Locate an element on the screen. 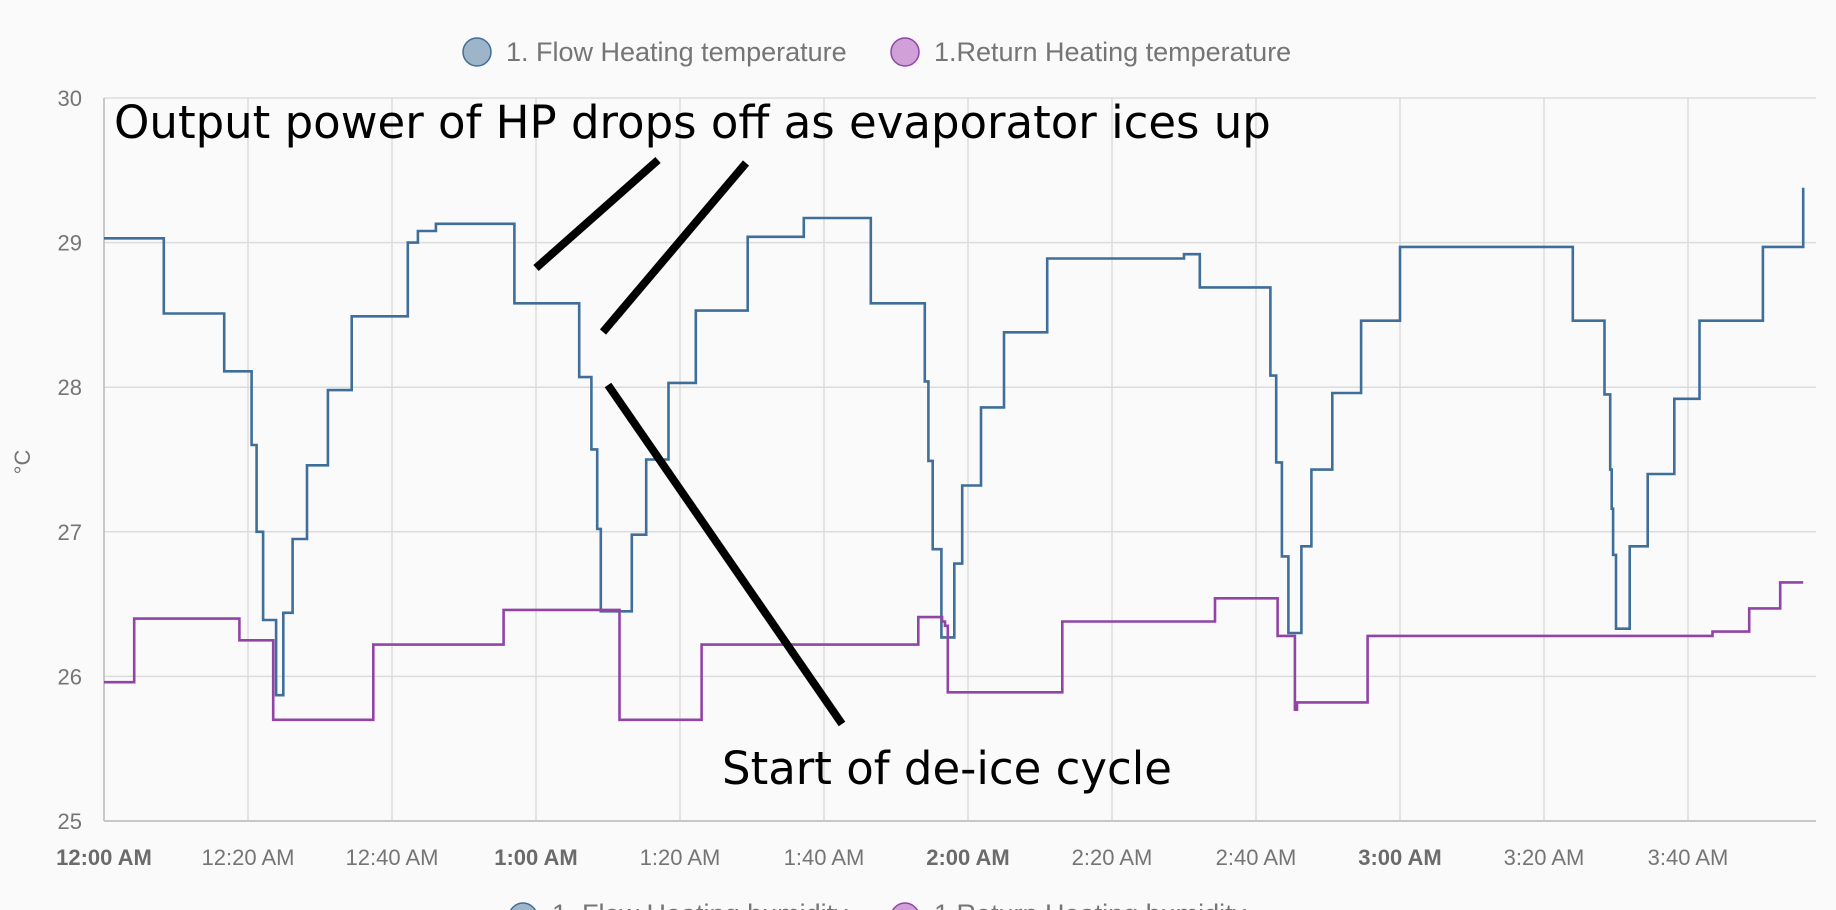 Image resolution: width=1836 pixels, height=910 pixels. x-tick-label: 3:00 AM is located at coordinates (1400, 857).